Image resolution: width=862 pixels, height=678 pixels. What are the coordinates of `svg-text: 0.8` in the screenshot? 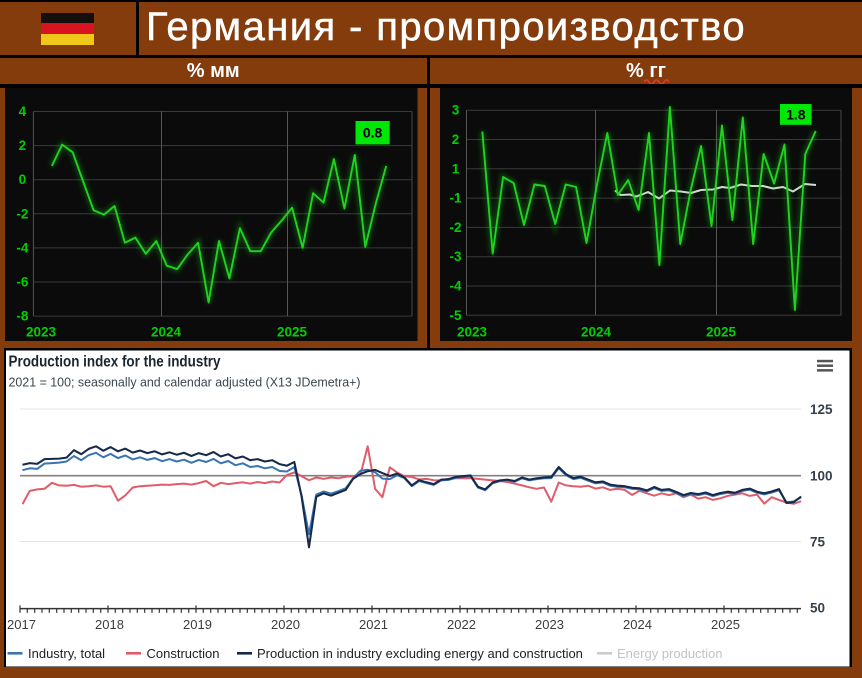 It's located at (373, 133).